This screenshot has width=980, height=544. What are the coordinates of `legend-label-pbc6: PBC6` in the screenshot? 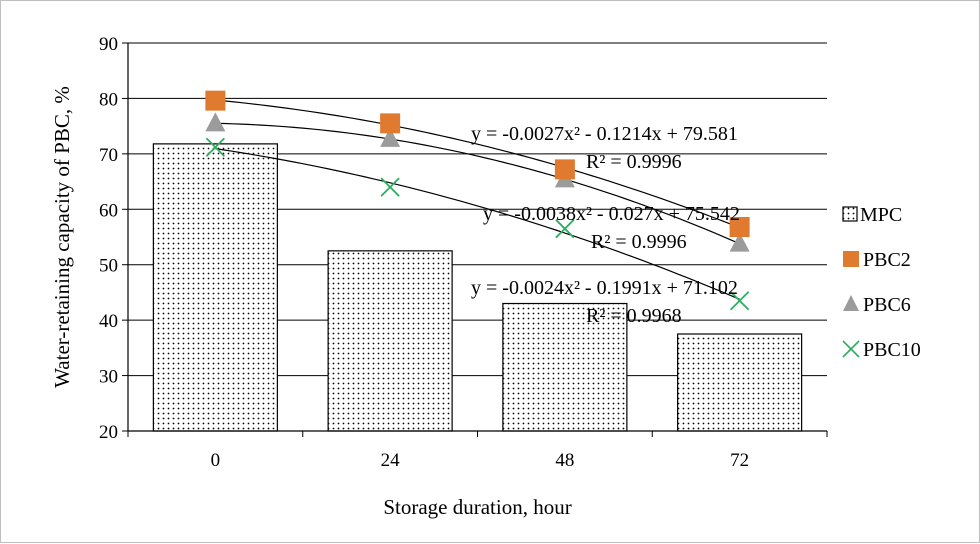 It's located at (887, 305).